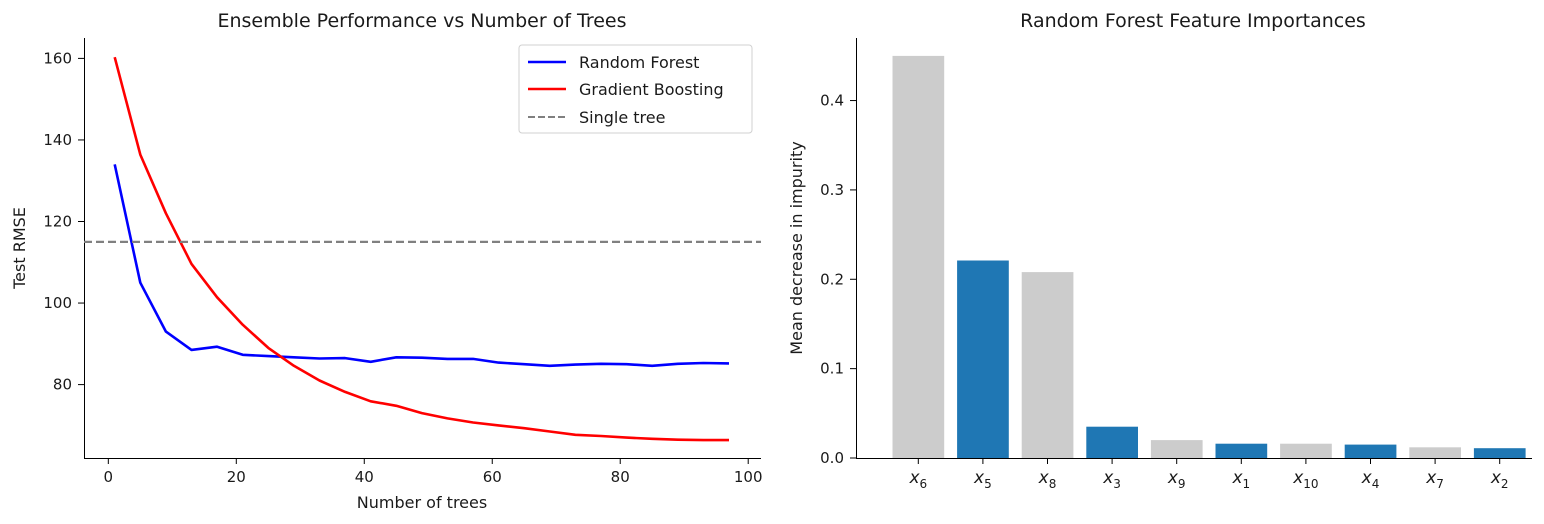 The height and width of the screenshot is (524, 1544). I want to click on bar-x9, so click(1176, 449).